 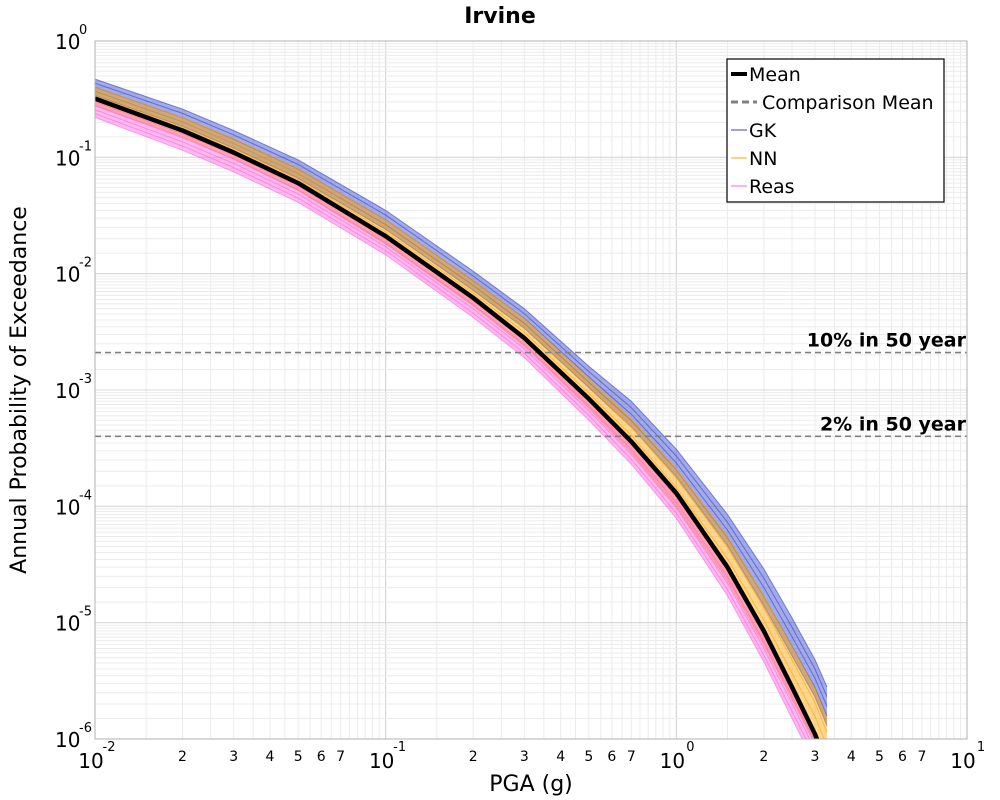 I want to click on legend-box, so click(x=835, y=130).